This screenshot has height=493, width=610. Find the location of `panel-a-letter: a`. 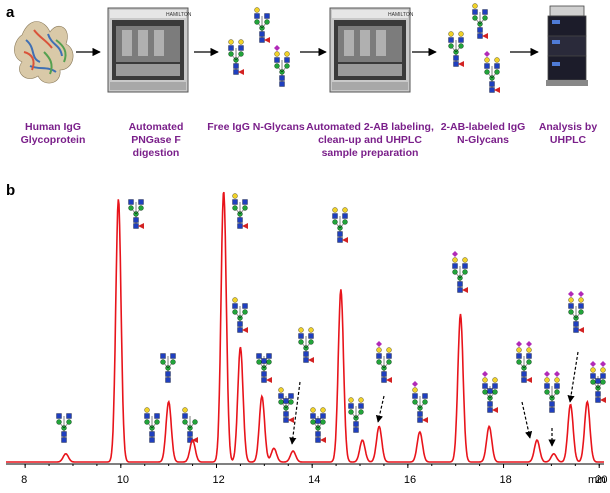

panel-a-letter: a is located at coordinates (10, 12).